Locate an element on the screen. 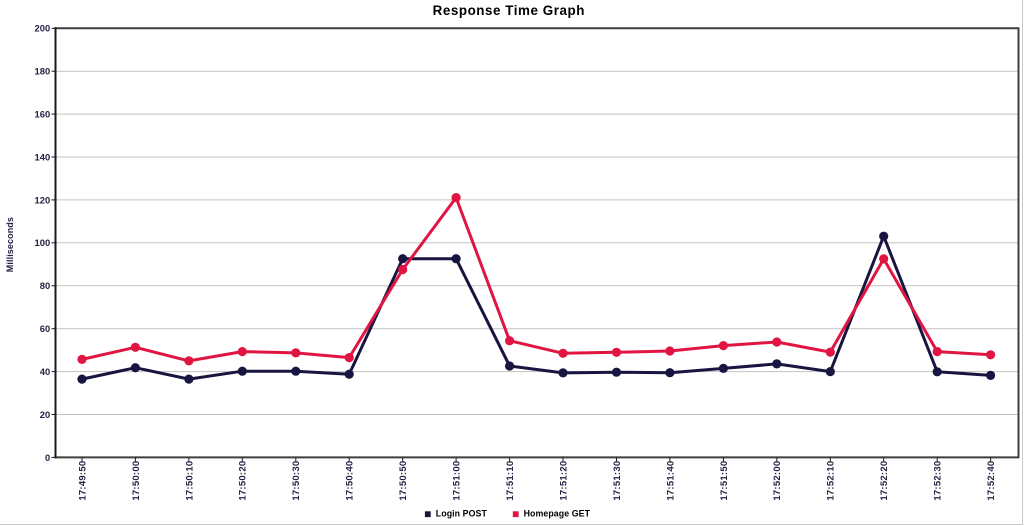 Image resolution: width=1024 pixels, height=526 pixels. svg-text: 17:50:30 is located at coordinates (296, 481).